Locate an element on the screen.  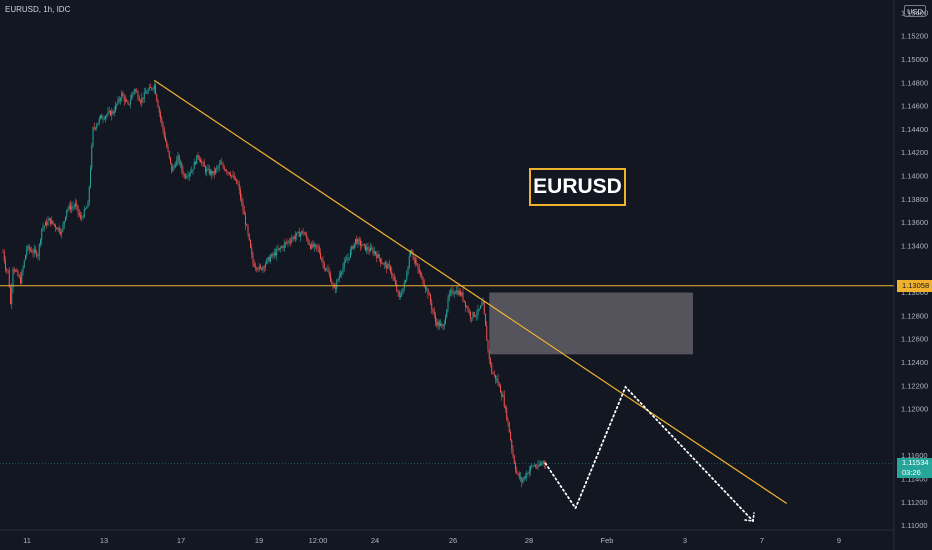
price-tick-label: 1.12800 is located at coordinates (914, 315).